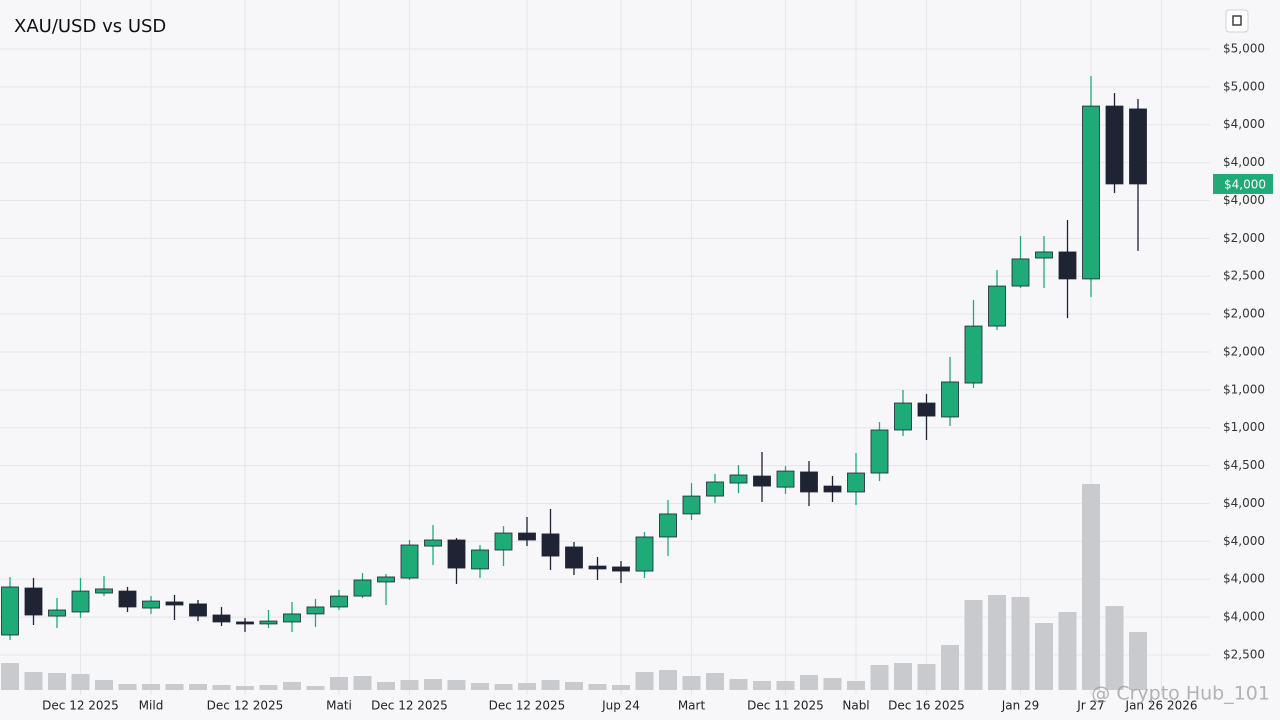 The height and width of the screenshot is (720, 1280). I want to click on price-tag-box, so click(1243, 183).